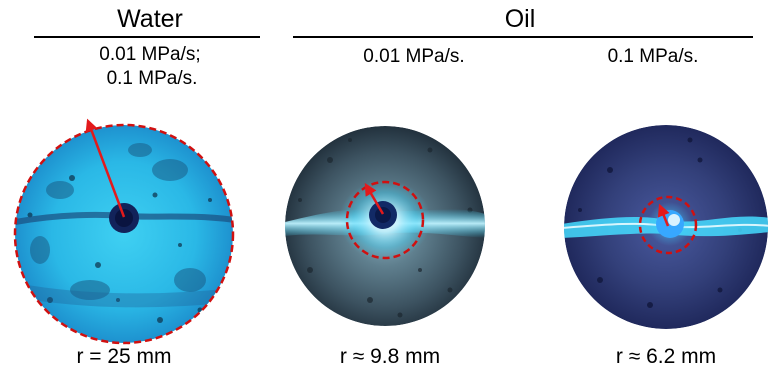  I want to click on oil-a-radius-arrow, so click(374, 198).